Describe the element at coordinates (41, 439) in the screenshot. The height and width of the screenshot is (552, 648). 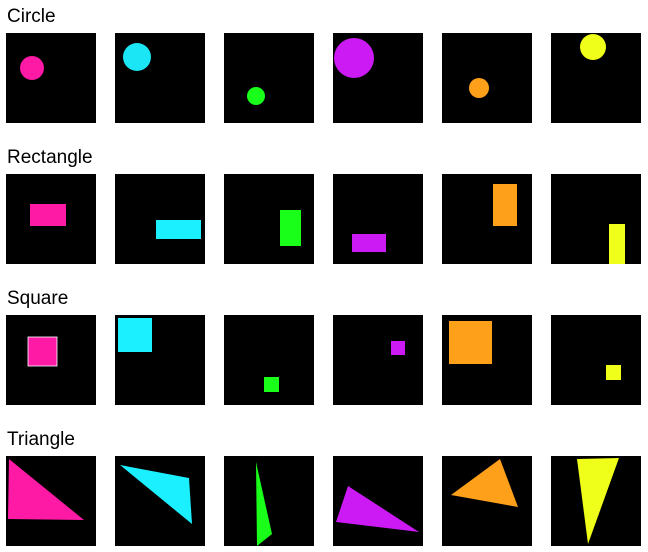
I see `row-label-triangle: Triangle` at that location.